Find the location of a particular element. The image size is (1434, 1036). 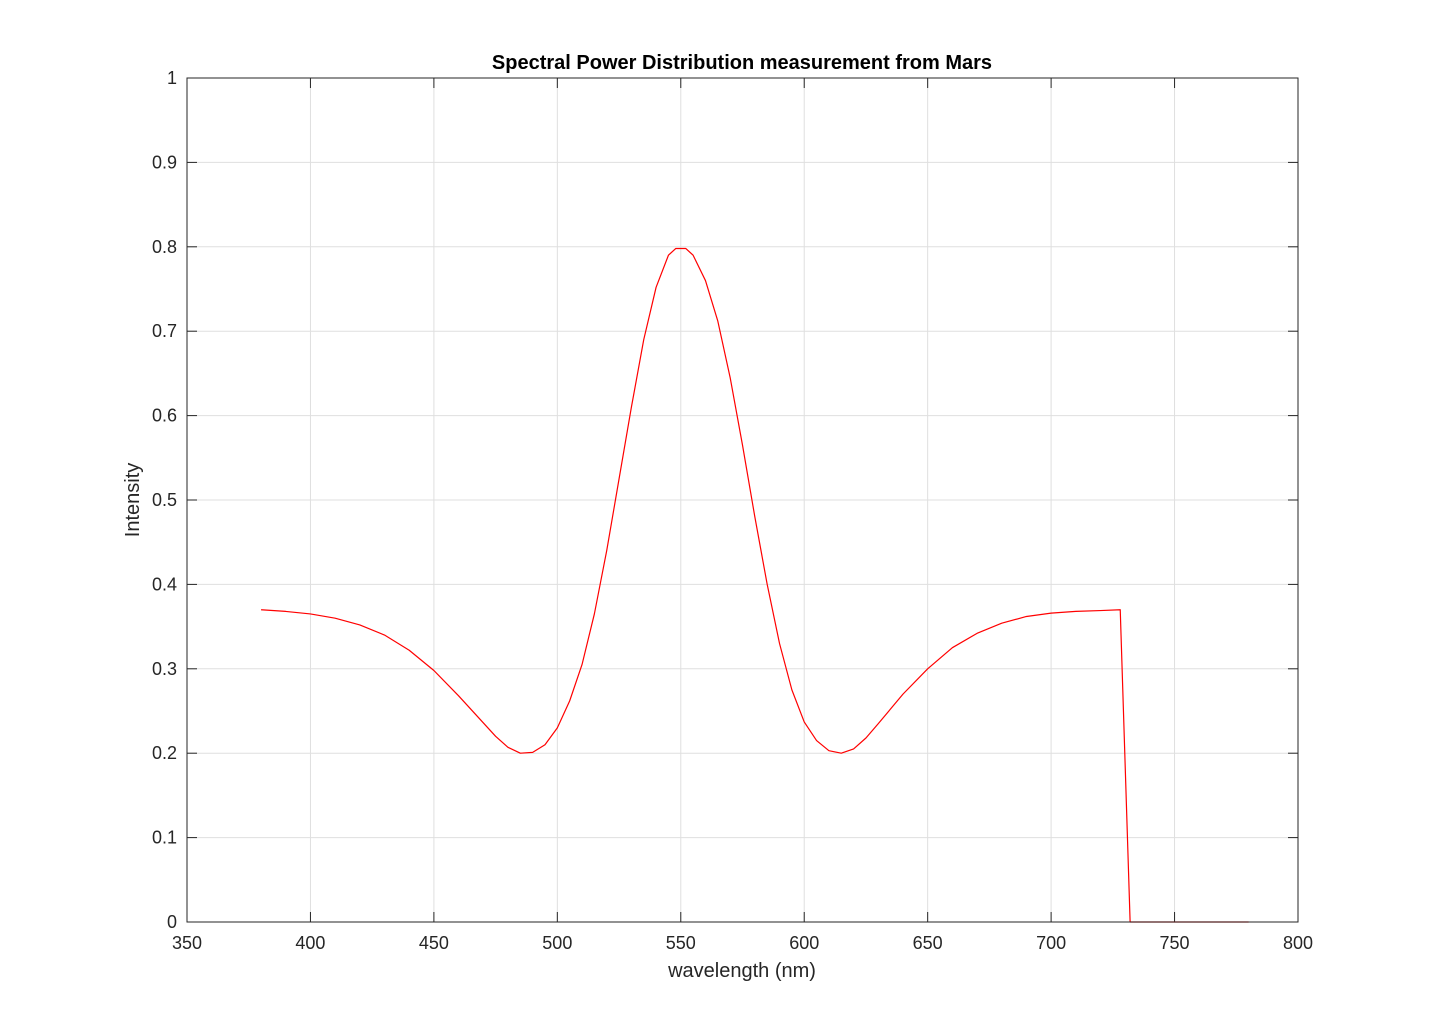

x-tick-label: 750 is located at coordinates (1175, 943).